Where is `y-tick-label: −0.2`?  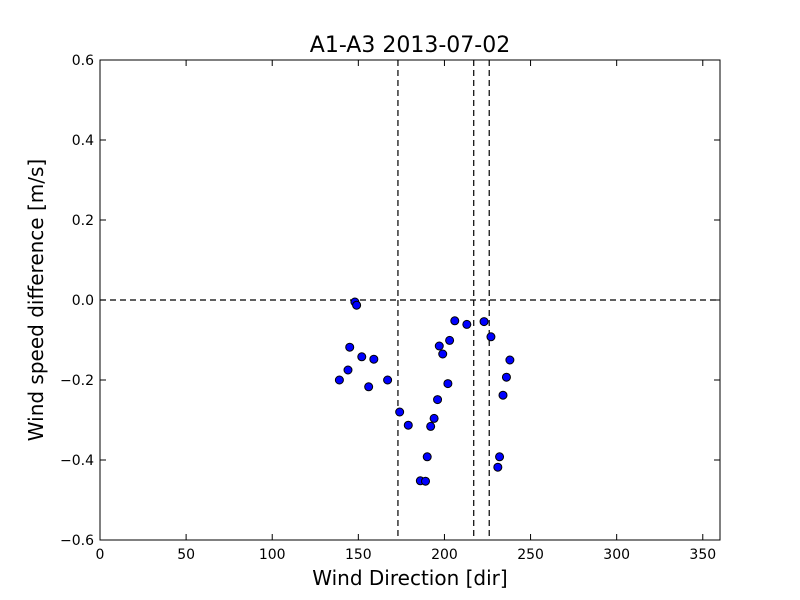
y-tick-label: −0.2 is located at coordinates (77, 381).